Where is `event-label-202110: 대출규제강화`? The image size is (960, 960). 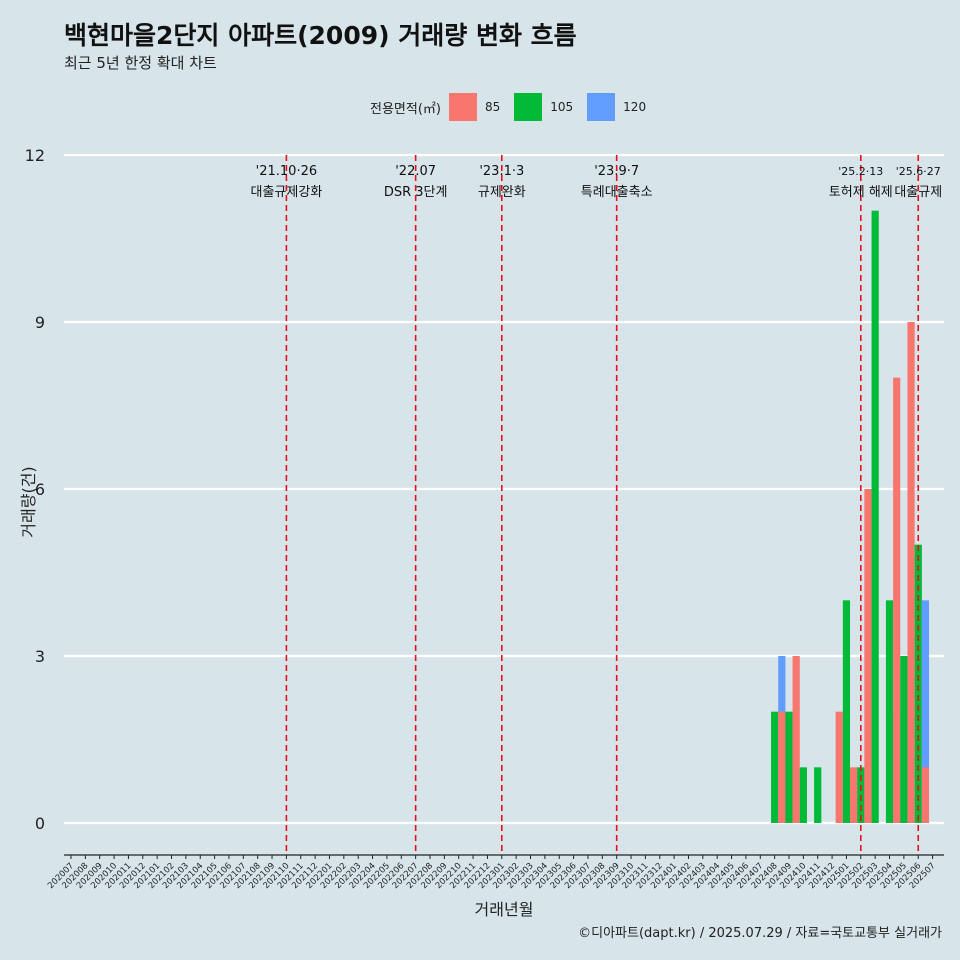
event-label-202110: 대출규제강화 is located at coordinates (287, 192).